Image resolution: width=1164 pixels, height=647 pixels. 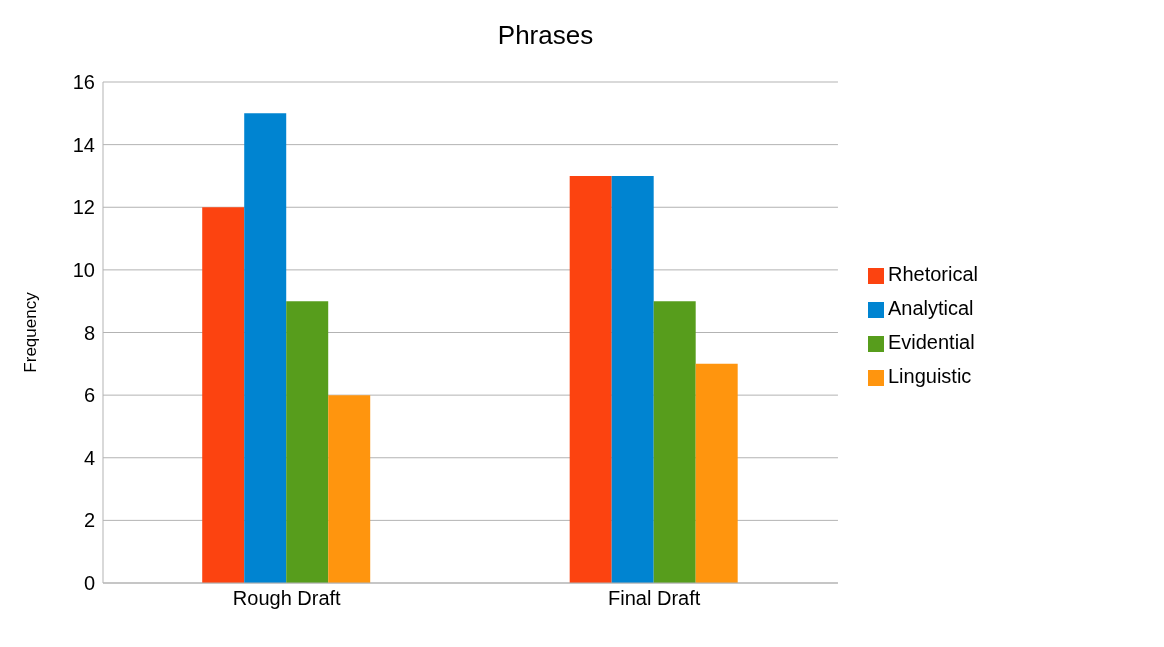 I want to click on x-tick-label: Rough Draft, so click(x=287, y=598).